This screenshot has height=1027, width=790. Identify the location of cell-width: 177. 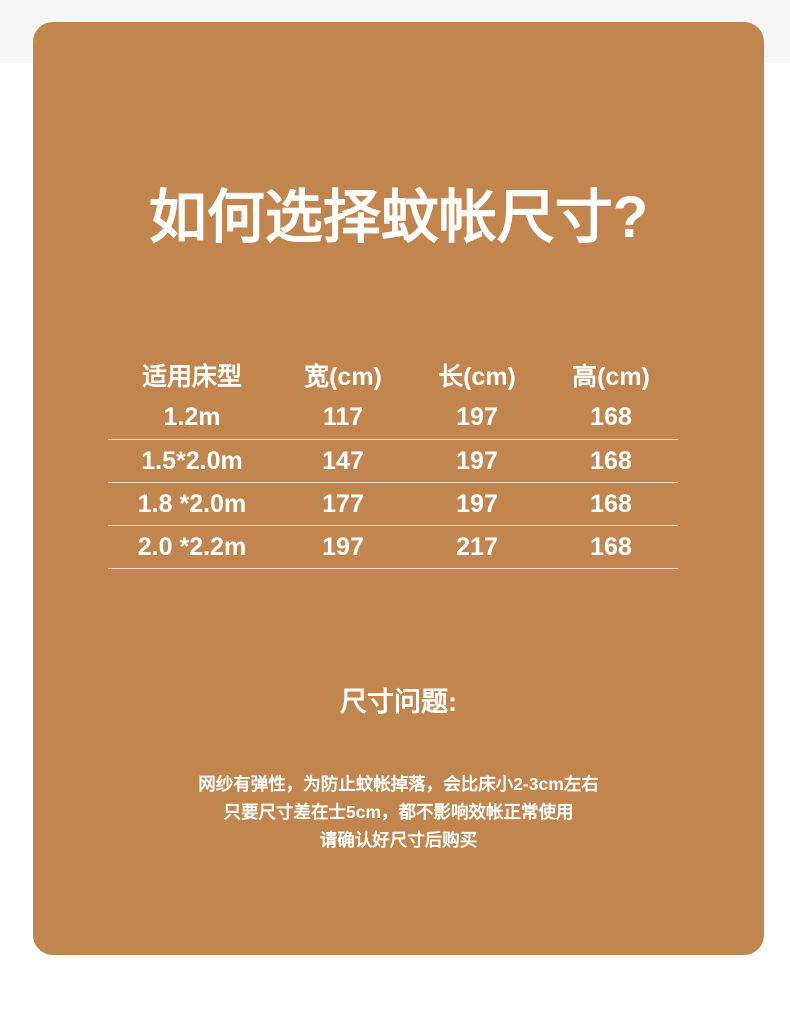
(343, 504).